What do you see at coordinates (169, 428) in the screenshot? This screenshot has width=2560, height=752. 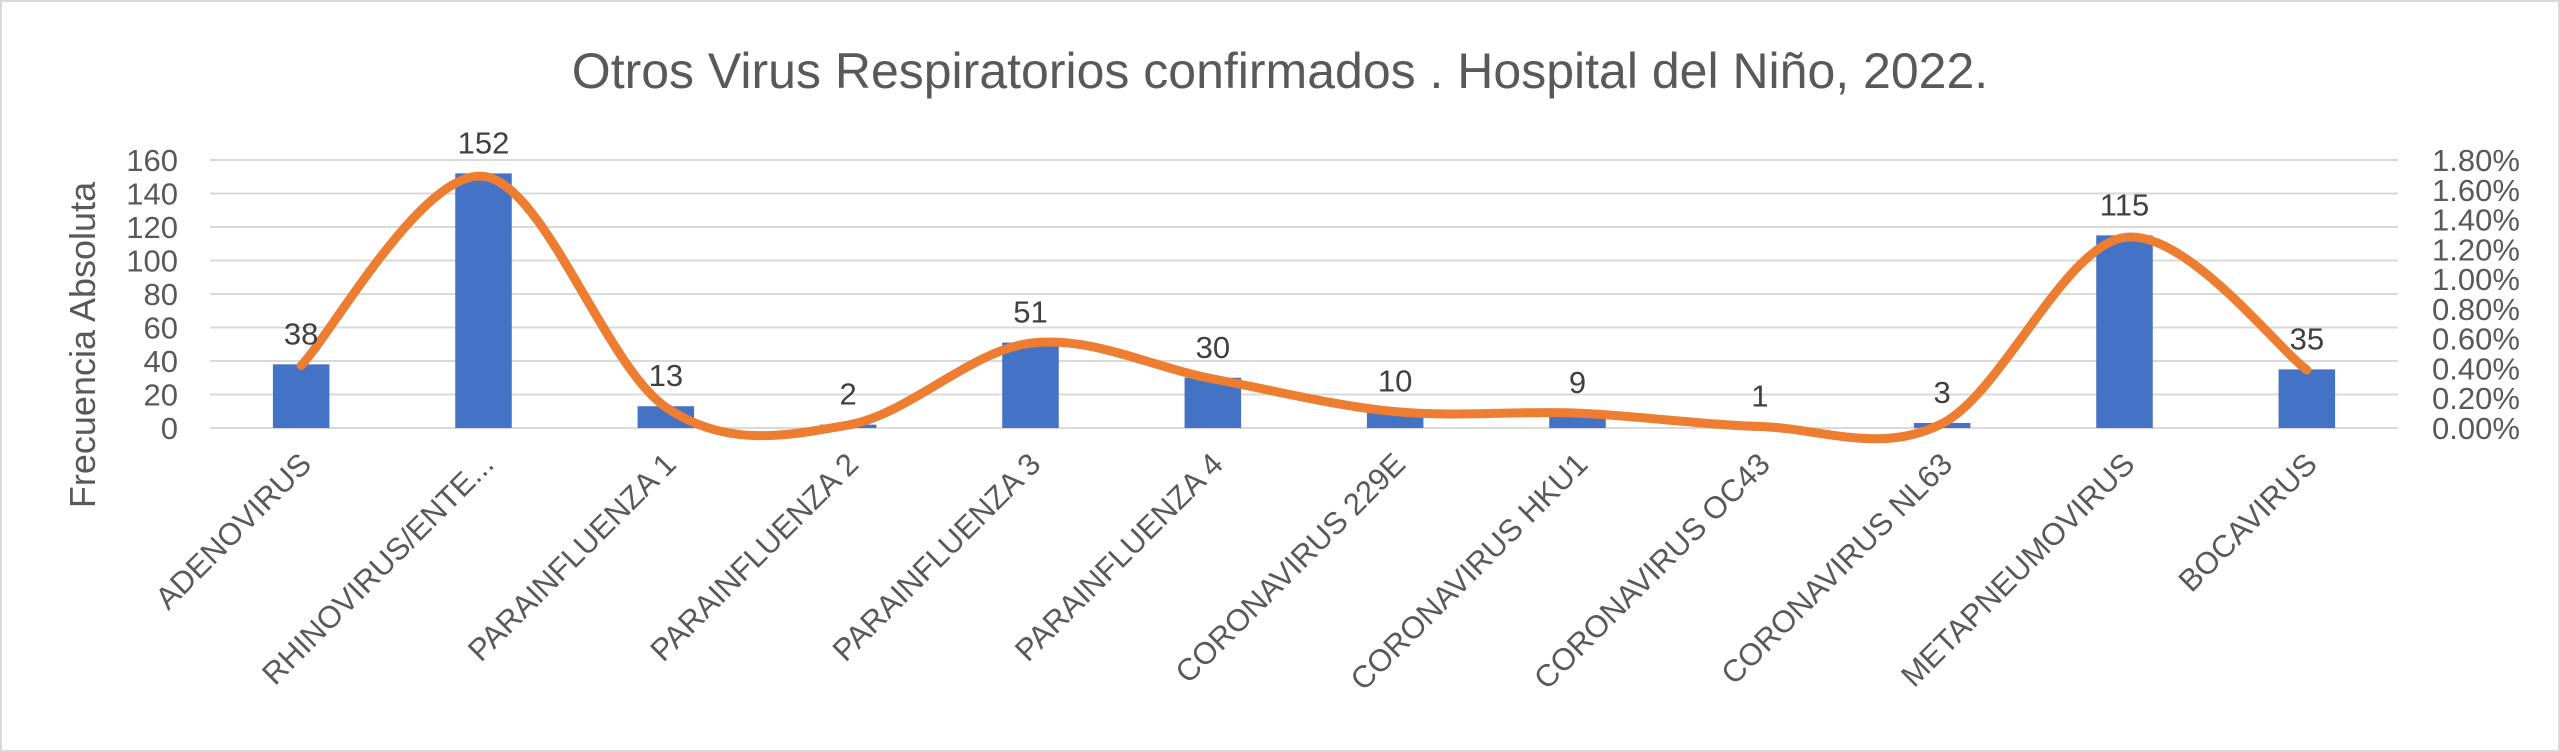 I see `y-tick-label: 0` at bounding box center [169, 428].